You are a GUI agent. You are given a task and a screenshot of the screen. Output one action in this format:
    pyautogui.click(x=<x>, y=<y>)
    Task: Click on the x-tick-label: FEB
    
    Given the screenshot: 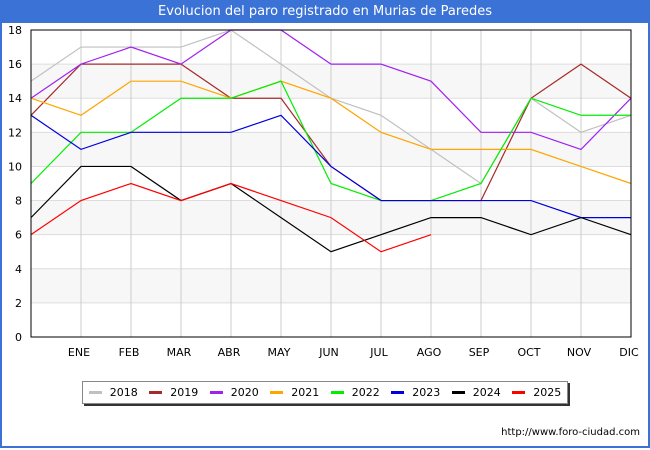 What is the action you would take?
    pyautogui.click(x=129, y=352)
    